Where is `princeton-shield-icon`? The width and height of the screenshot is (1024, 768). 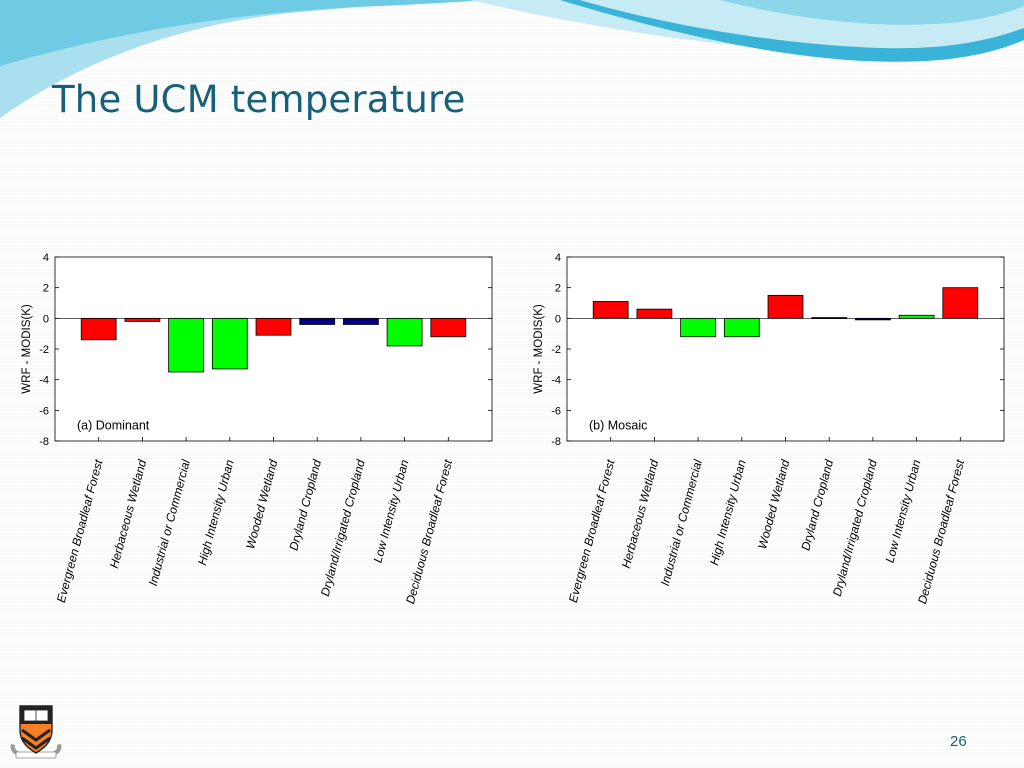
princeton-shield-icon is located at coordinates (36, 732).